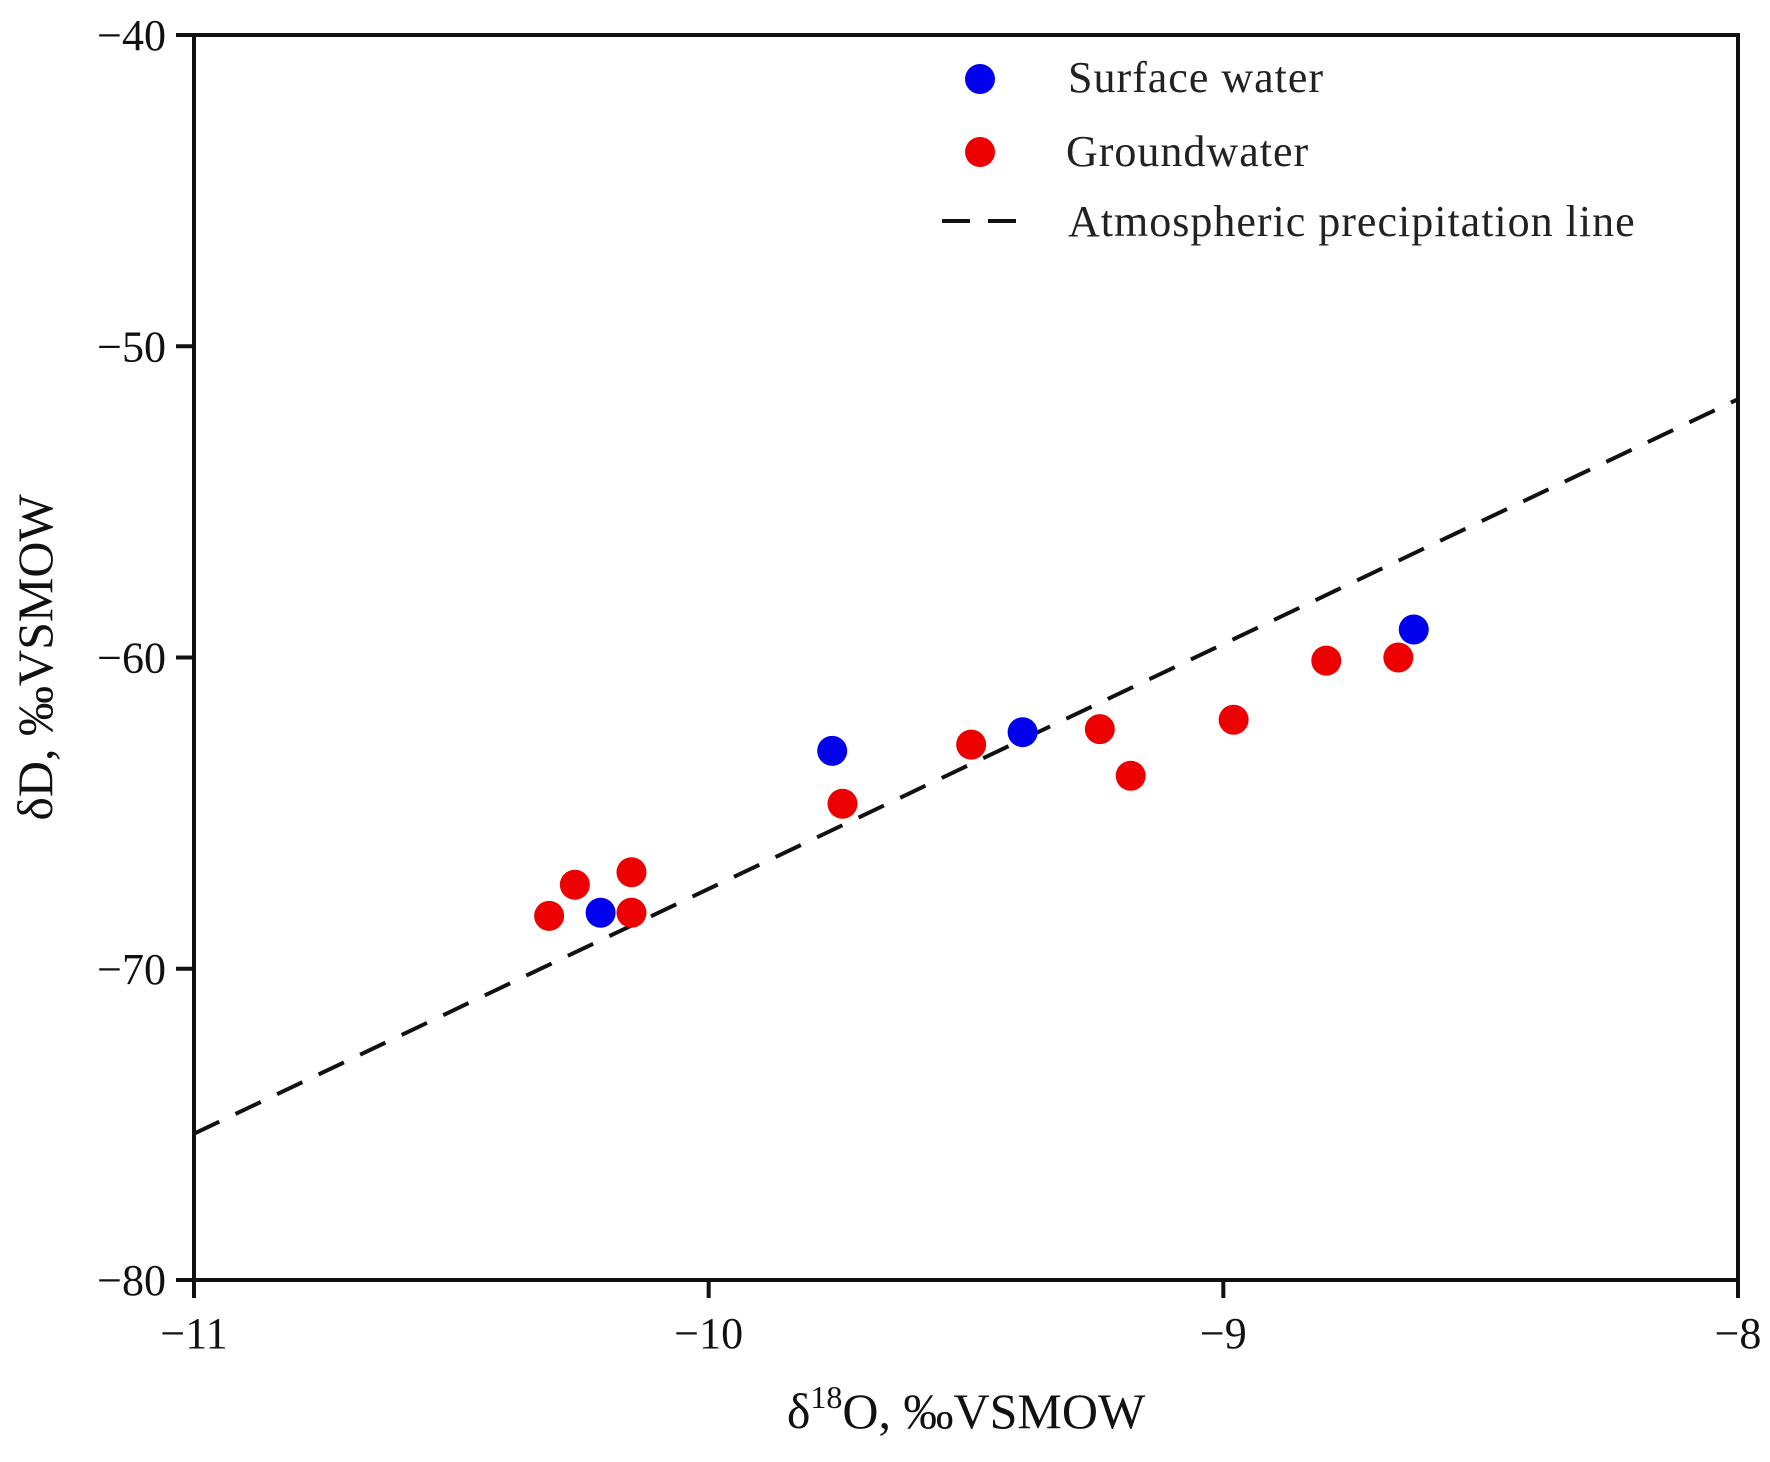  Describe the element at coordinates (994, 1411) in the screenshot. I see `x-axis-title-suffix: O, ‰VSMOW` at that location.